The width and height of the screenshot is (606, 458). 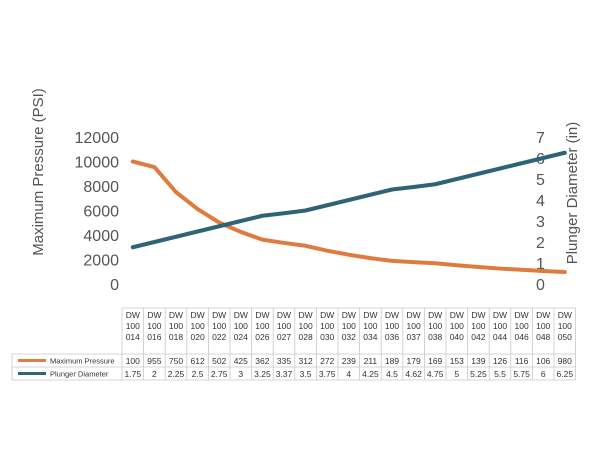 What do you see at coordinates (97, 138) in the screenshot?
I see `y-left-tick-label: 12000` at bounding box center [97, 138].